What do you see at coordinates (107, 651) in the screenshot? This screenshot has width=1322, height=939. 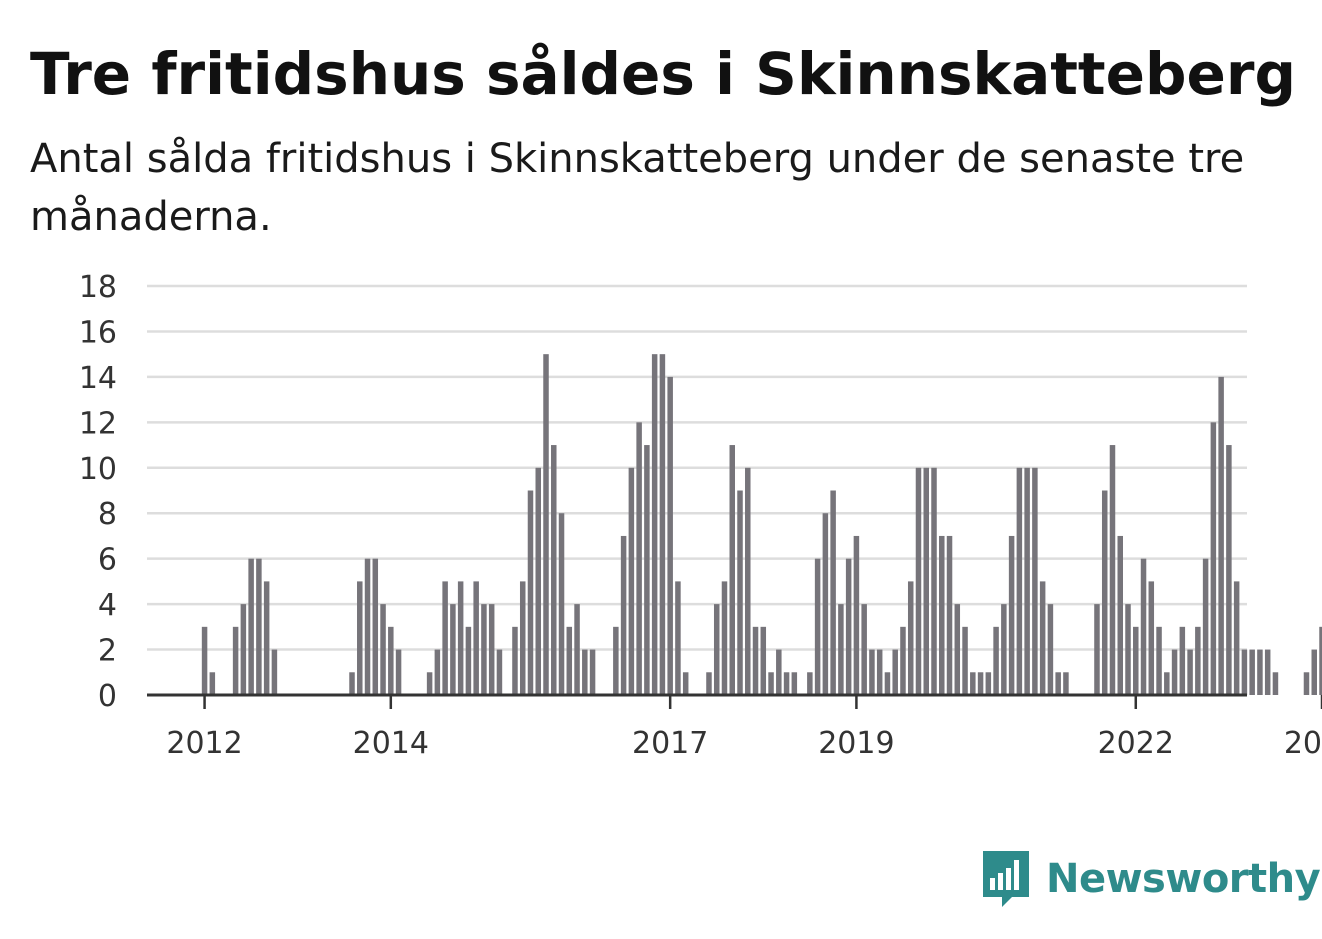 I see `y-tick-label: 2` at bounding box center [107, 651].